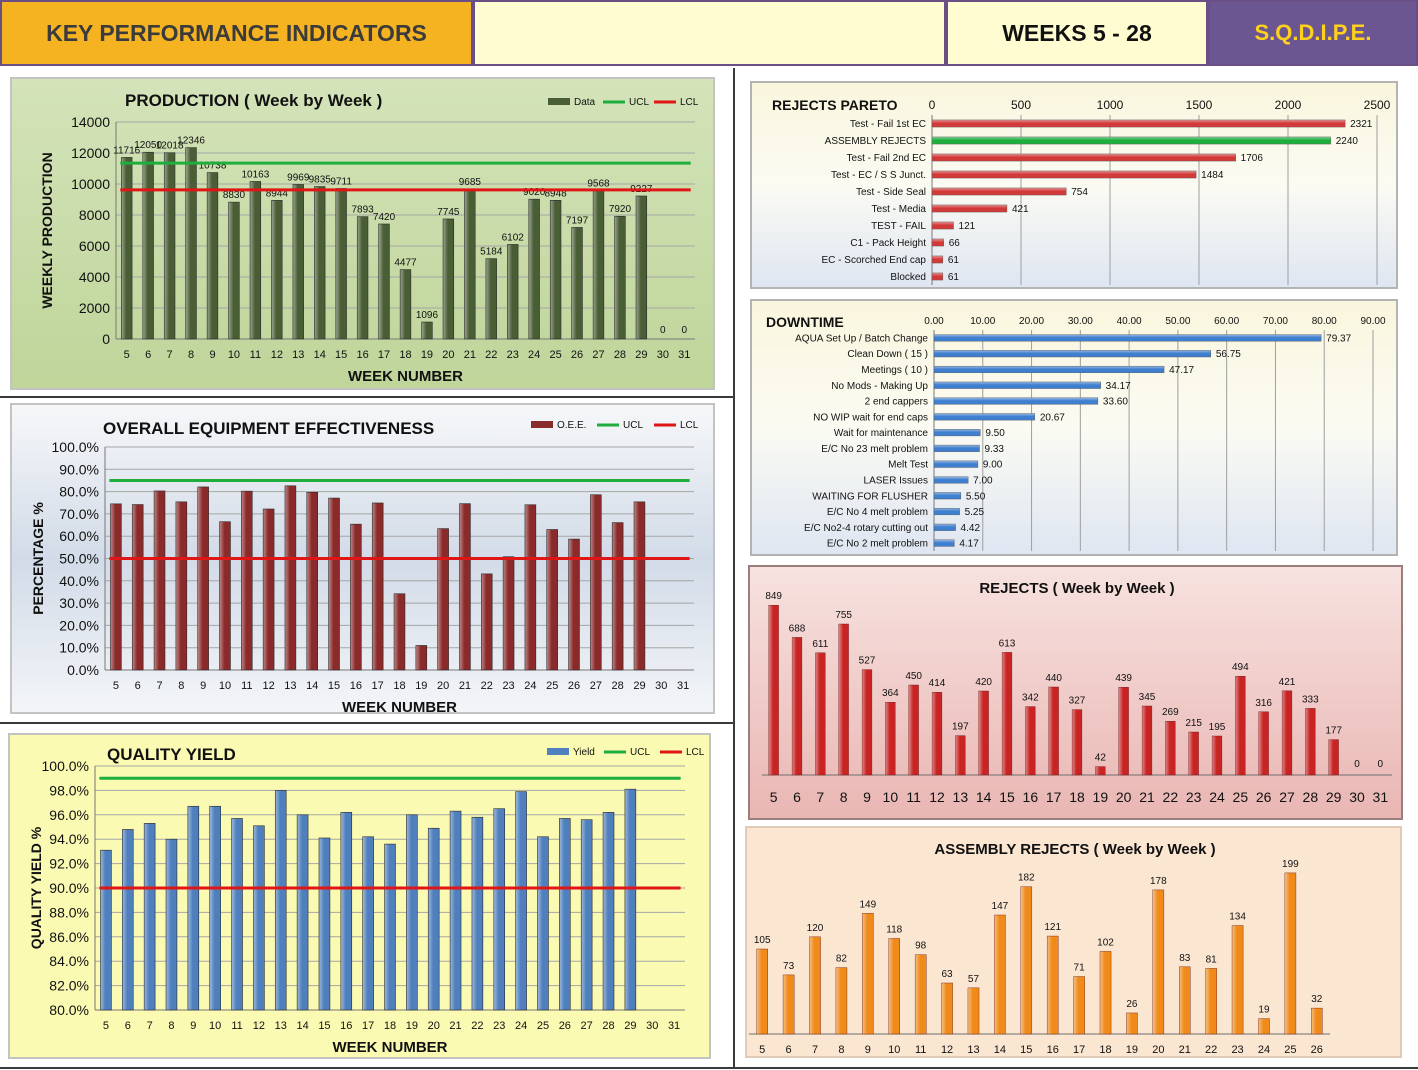 Image resolution: width=1418 pixels, height=1070 pixels. Describe the element at coordinates (298, 177) in the screenshot. I see `data-label: 9969` at that location.